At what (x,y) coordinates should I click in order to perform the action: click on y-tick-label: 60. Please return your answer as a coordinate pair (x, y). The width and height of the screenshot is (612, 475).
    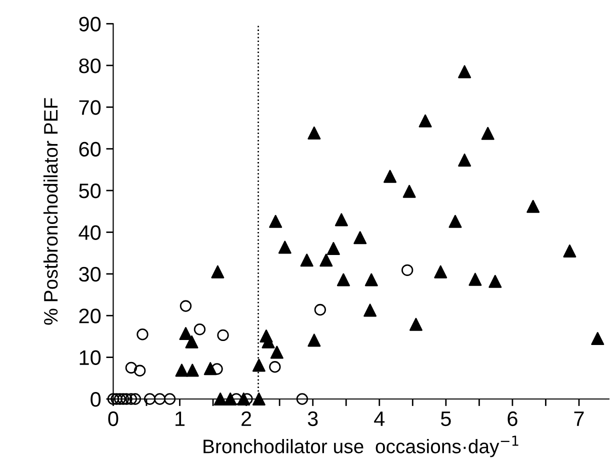
    Looking at the image, I should click on (90, 149).